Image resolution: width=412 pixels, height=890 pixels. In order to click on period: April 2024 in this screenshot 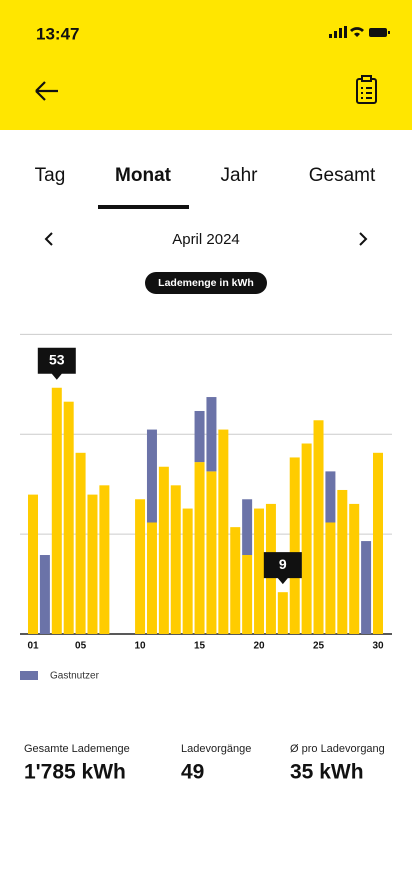, I will do `click(206, 239)`.